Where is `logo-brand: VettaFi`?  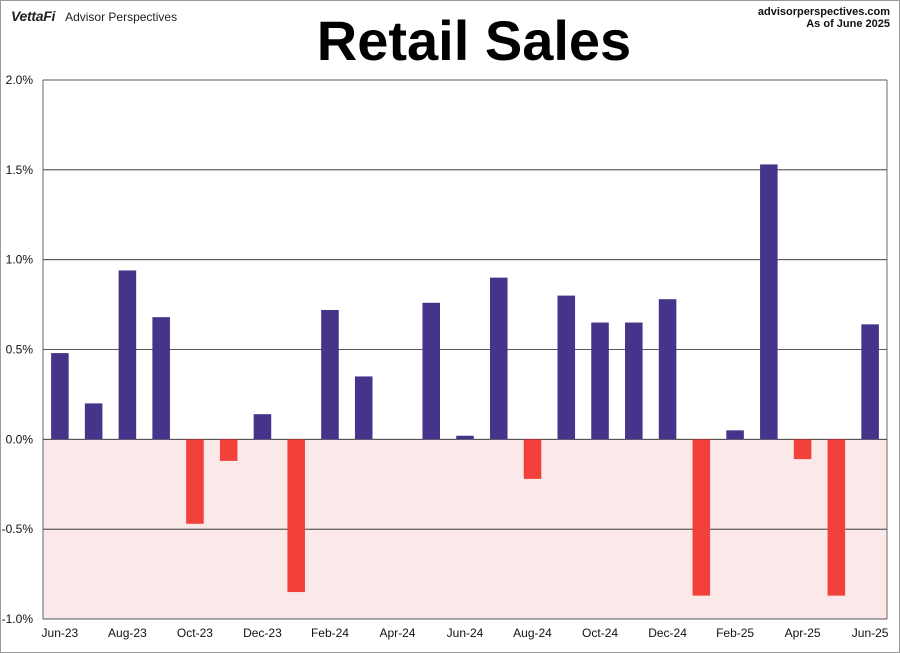 logo-brand: VettaFi is located at coordinates (33, 16).